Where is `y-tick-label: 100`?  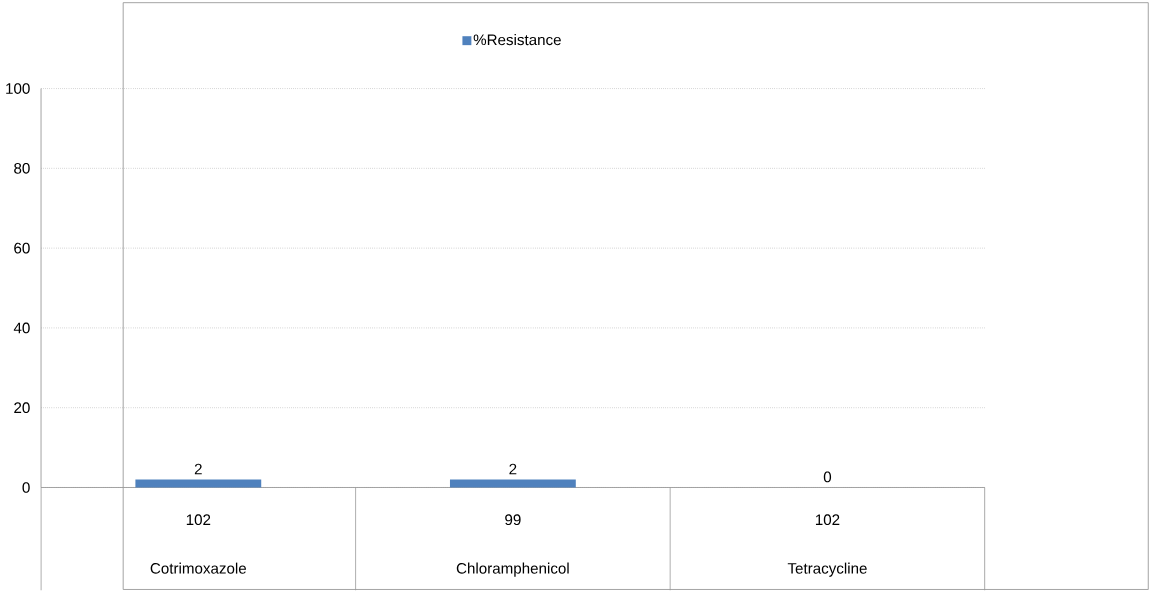 y-tick-label: 100 is located at coordinates (18, 89).